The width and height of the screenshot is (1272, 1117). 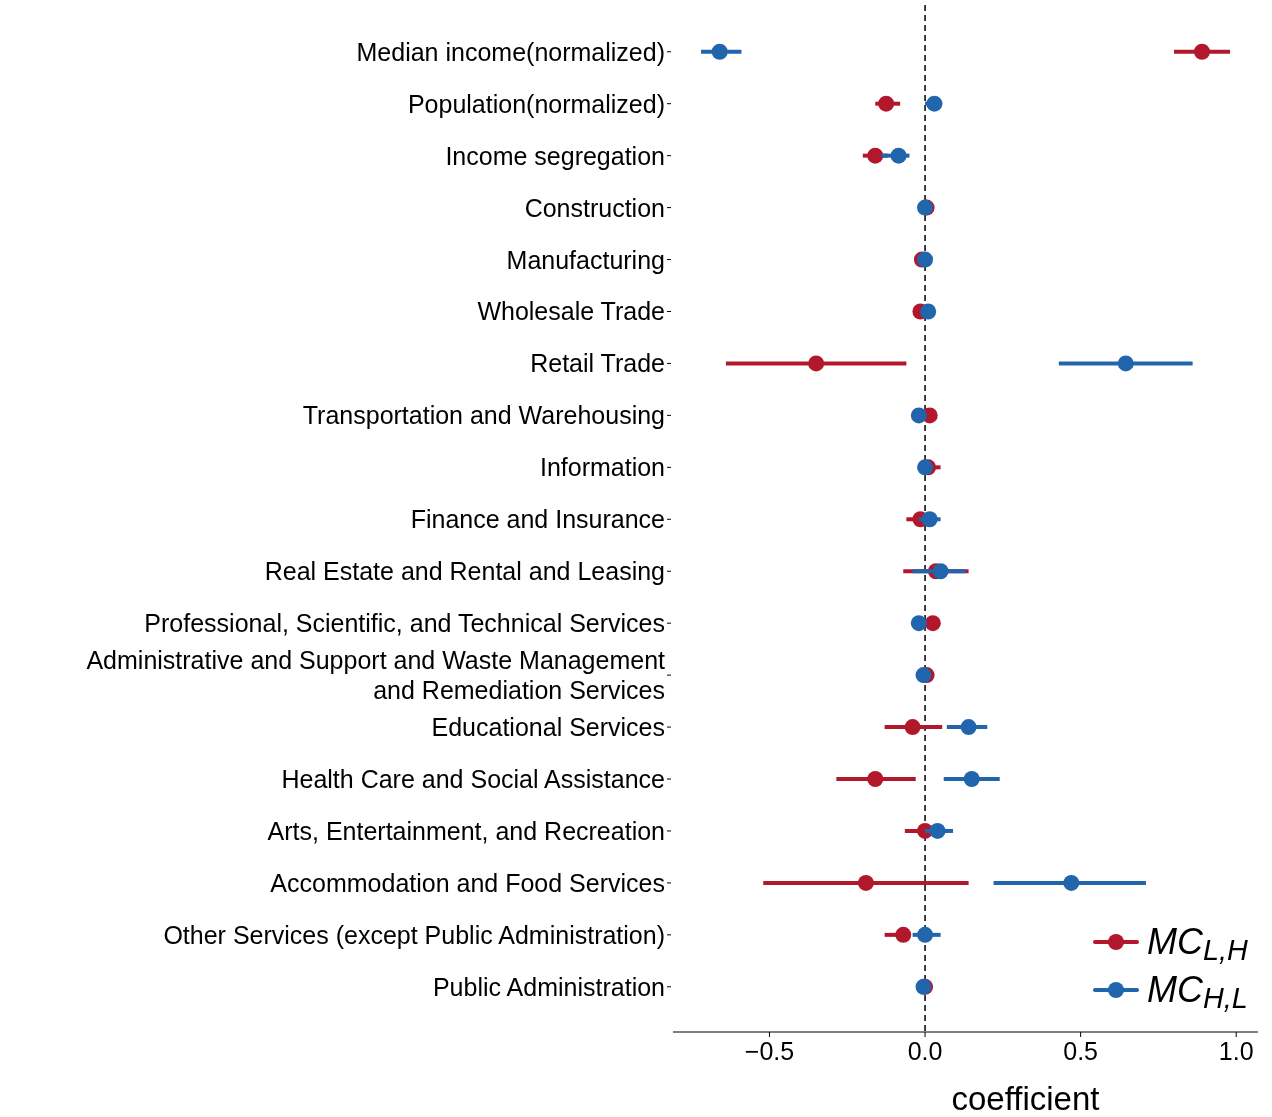 I want to click on y-tick-label: Finance and Insurance, so click(x=537, y=519).